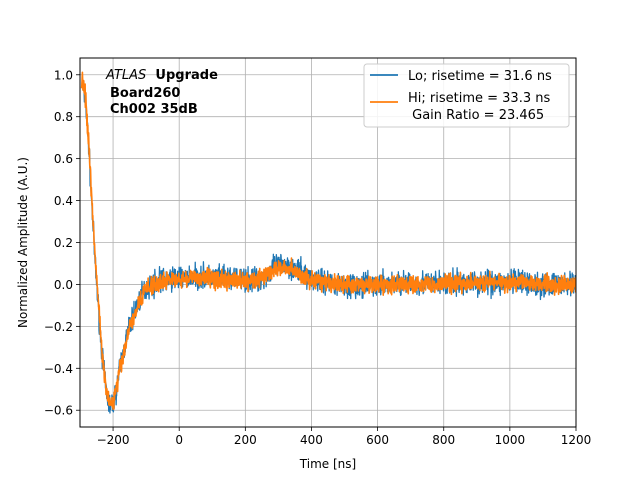  What do you see at coordinates (63, 159) in the screenshot?
I see `y-tick-label: 0.6` at bounding box center [63, 159].